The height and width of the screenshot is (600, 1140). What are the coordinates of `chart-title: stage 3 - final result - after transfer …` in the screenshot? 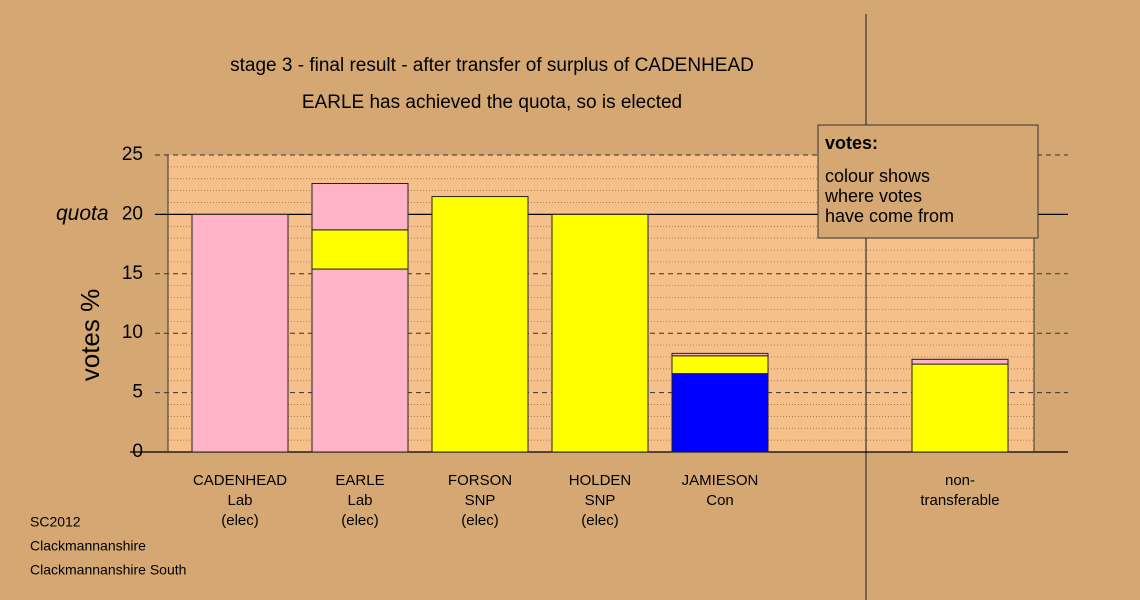 It's located at (492, 65).